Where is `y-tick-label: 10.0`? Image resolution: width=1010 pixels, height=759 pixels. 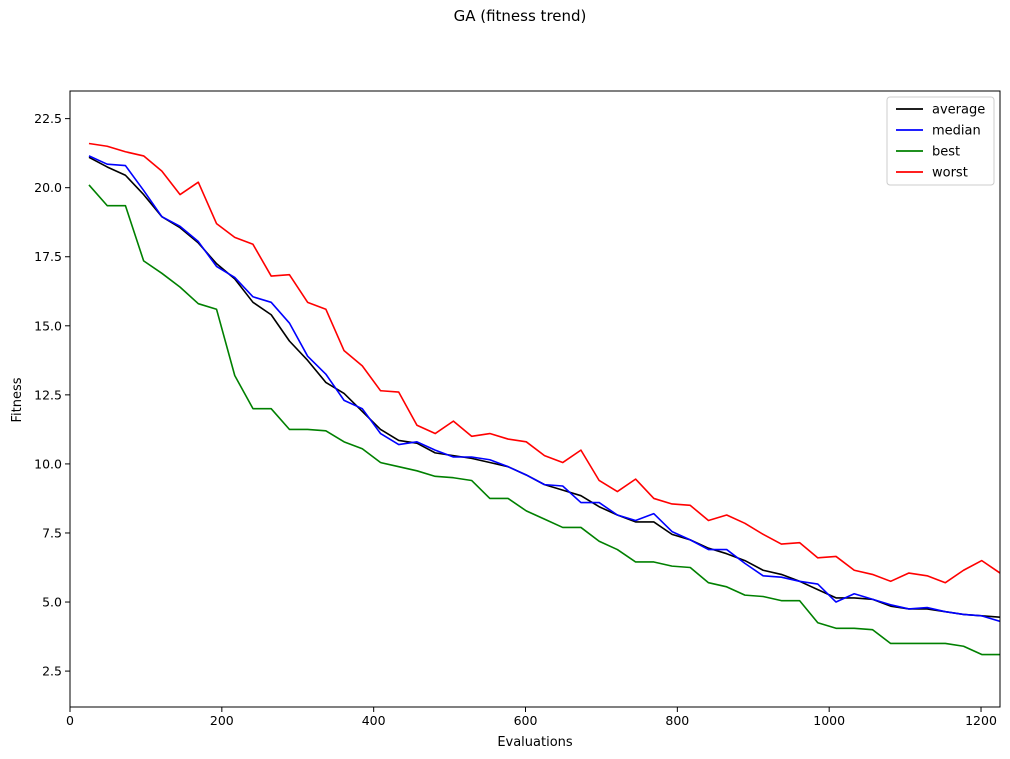 y-tick-label: 10.0 is located at coordinates (48, 463).